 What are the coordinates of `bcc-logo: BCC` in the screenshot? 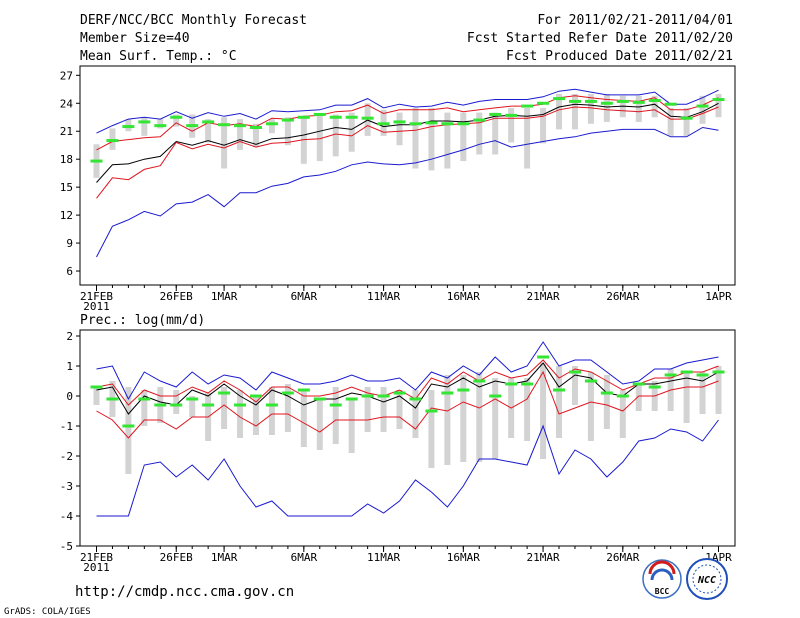 It's located at (662, 579).